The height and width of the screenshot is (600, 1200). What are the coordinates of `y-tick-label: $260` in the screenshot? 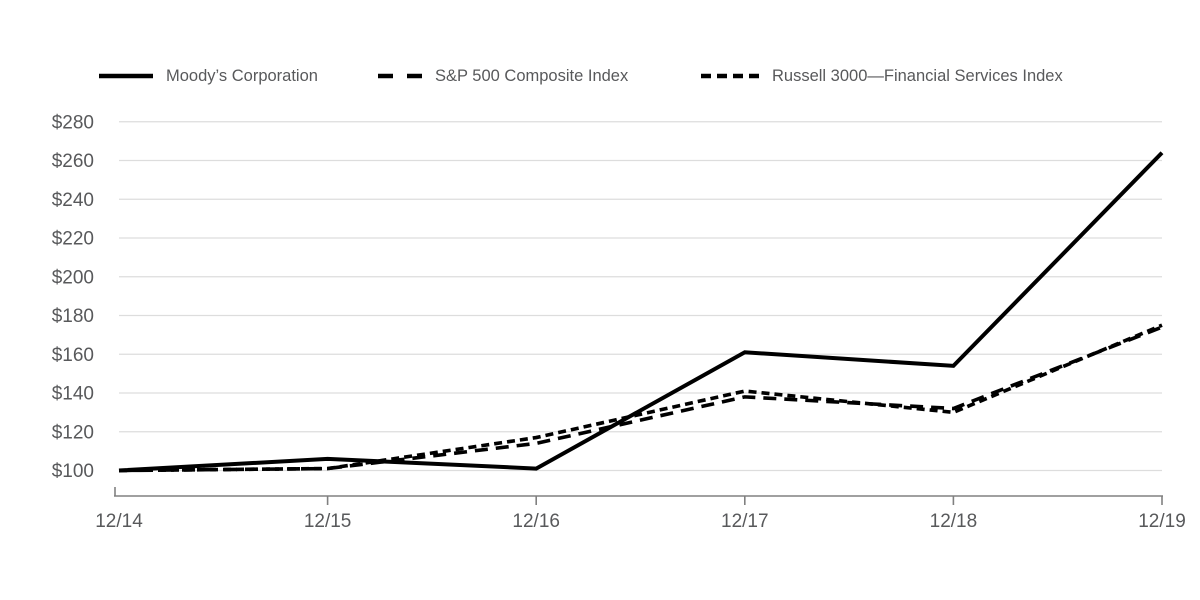 It's located at (73, 161).